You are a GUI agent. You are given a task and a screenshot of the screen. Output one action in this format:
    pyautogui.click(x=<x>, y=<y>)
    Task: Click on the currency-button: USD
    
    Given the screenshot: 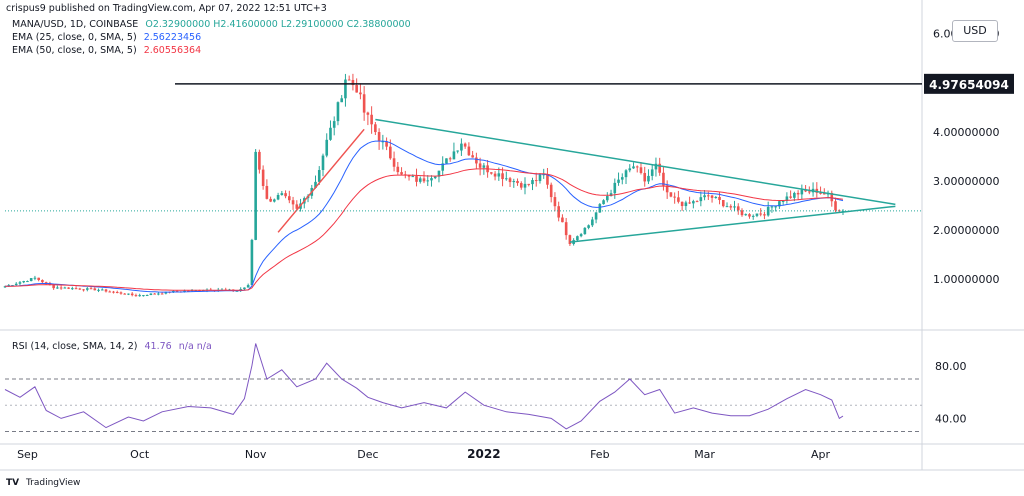 What is the action you would take?
    pyautogui.click(x=975, y=31)
    